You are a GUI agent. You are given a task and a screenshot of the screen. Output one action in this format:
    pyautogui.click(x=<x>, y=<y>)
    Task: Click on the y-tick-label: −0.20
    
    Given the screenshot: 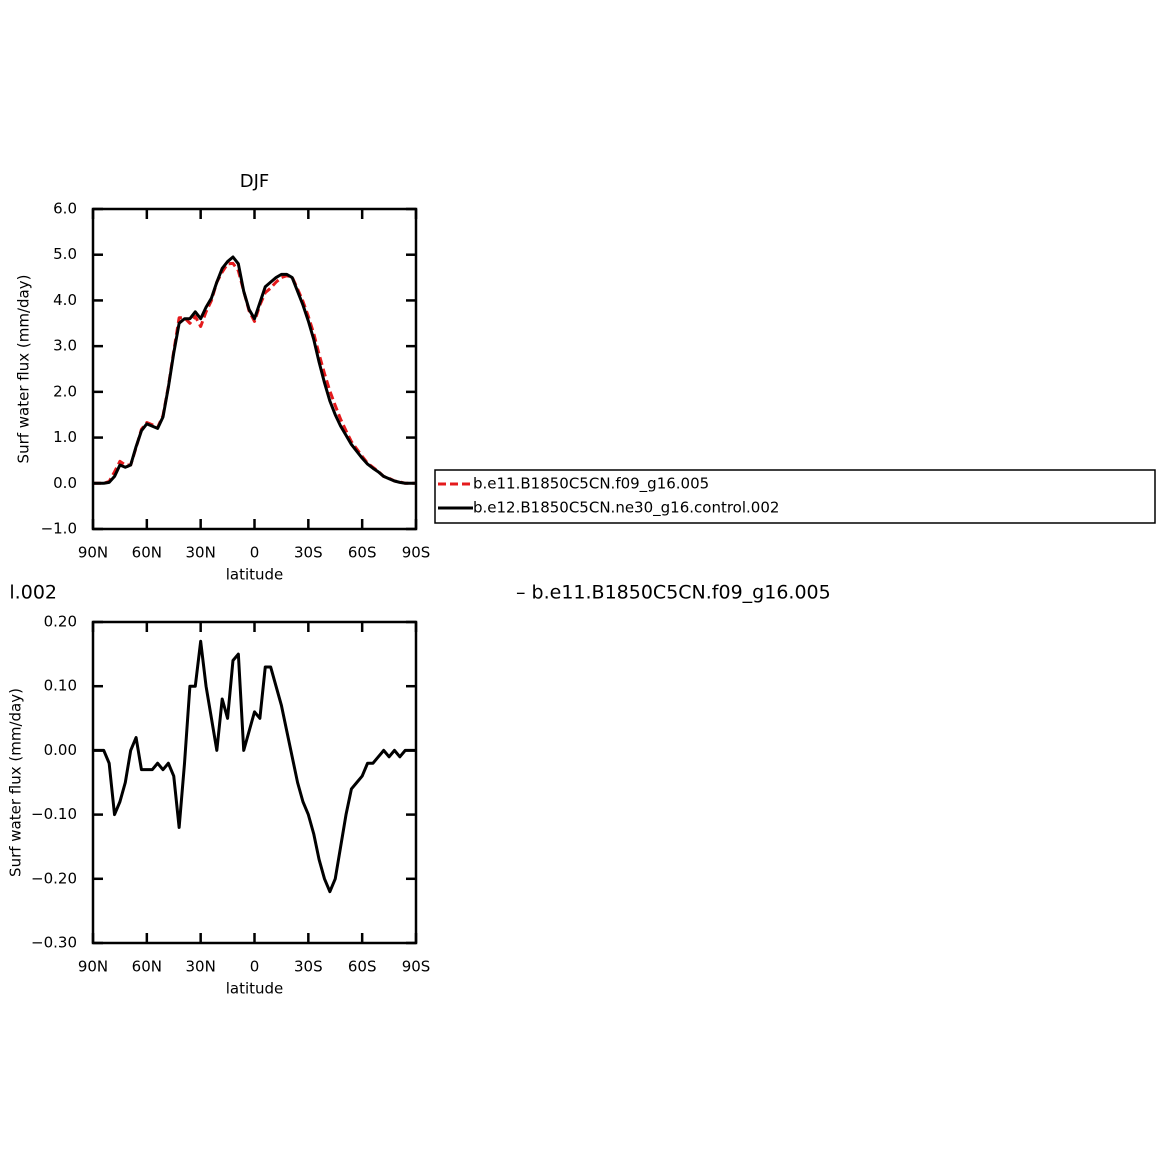 What is the action you would take?
    pyautogui.click(x=54, y=878)
    